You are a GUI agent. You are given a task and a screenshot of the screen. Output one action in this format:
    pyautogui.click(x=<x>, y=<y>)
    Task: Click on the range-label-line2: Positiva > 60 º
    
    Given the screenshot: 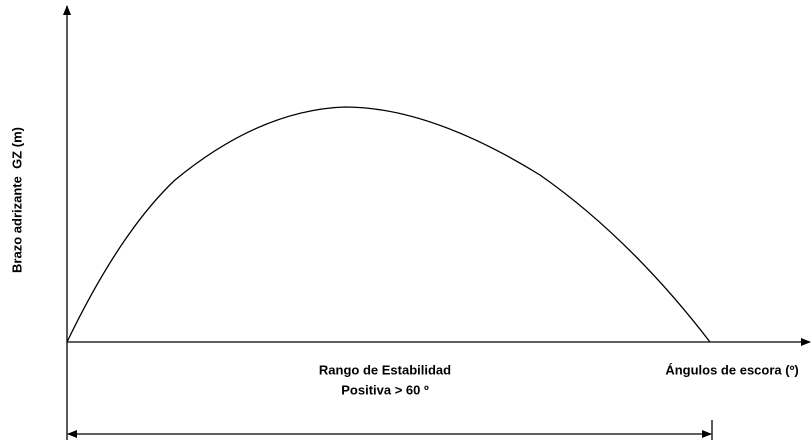 What is the action you would take?
    pyautogui.click(x=385, y=389)
    